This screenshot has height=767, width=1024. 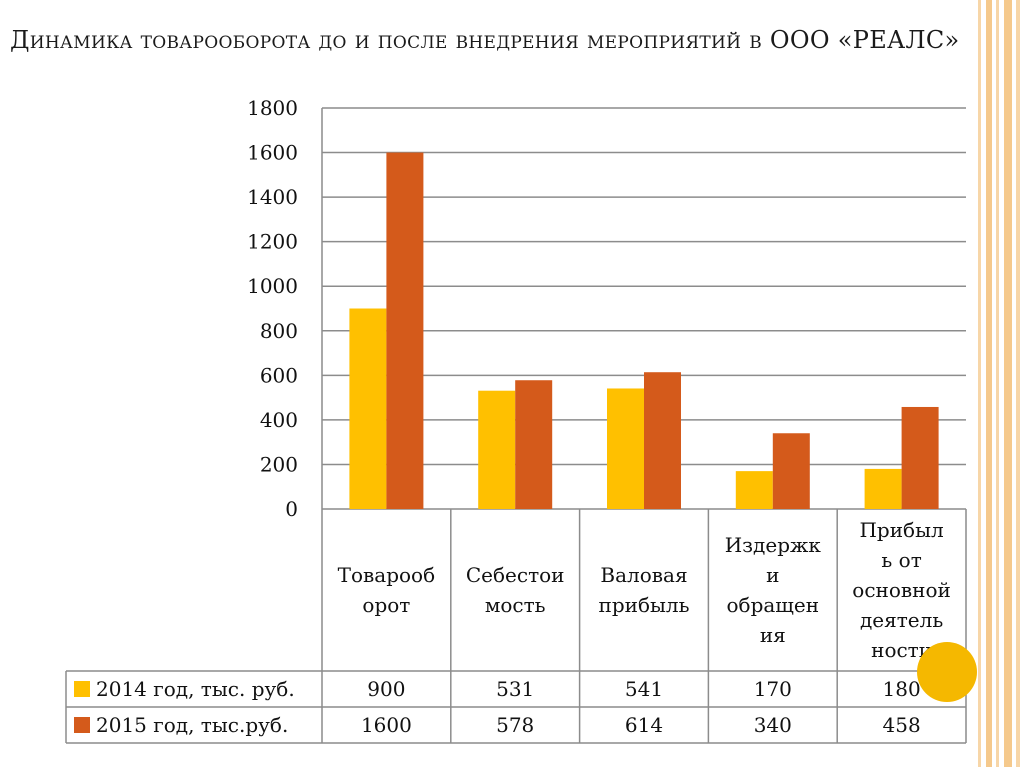 I want to click on legend-label: 2015 год, тыс.руб., so click(x=192, y=725).